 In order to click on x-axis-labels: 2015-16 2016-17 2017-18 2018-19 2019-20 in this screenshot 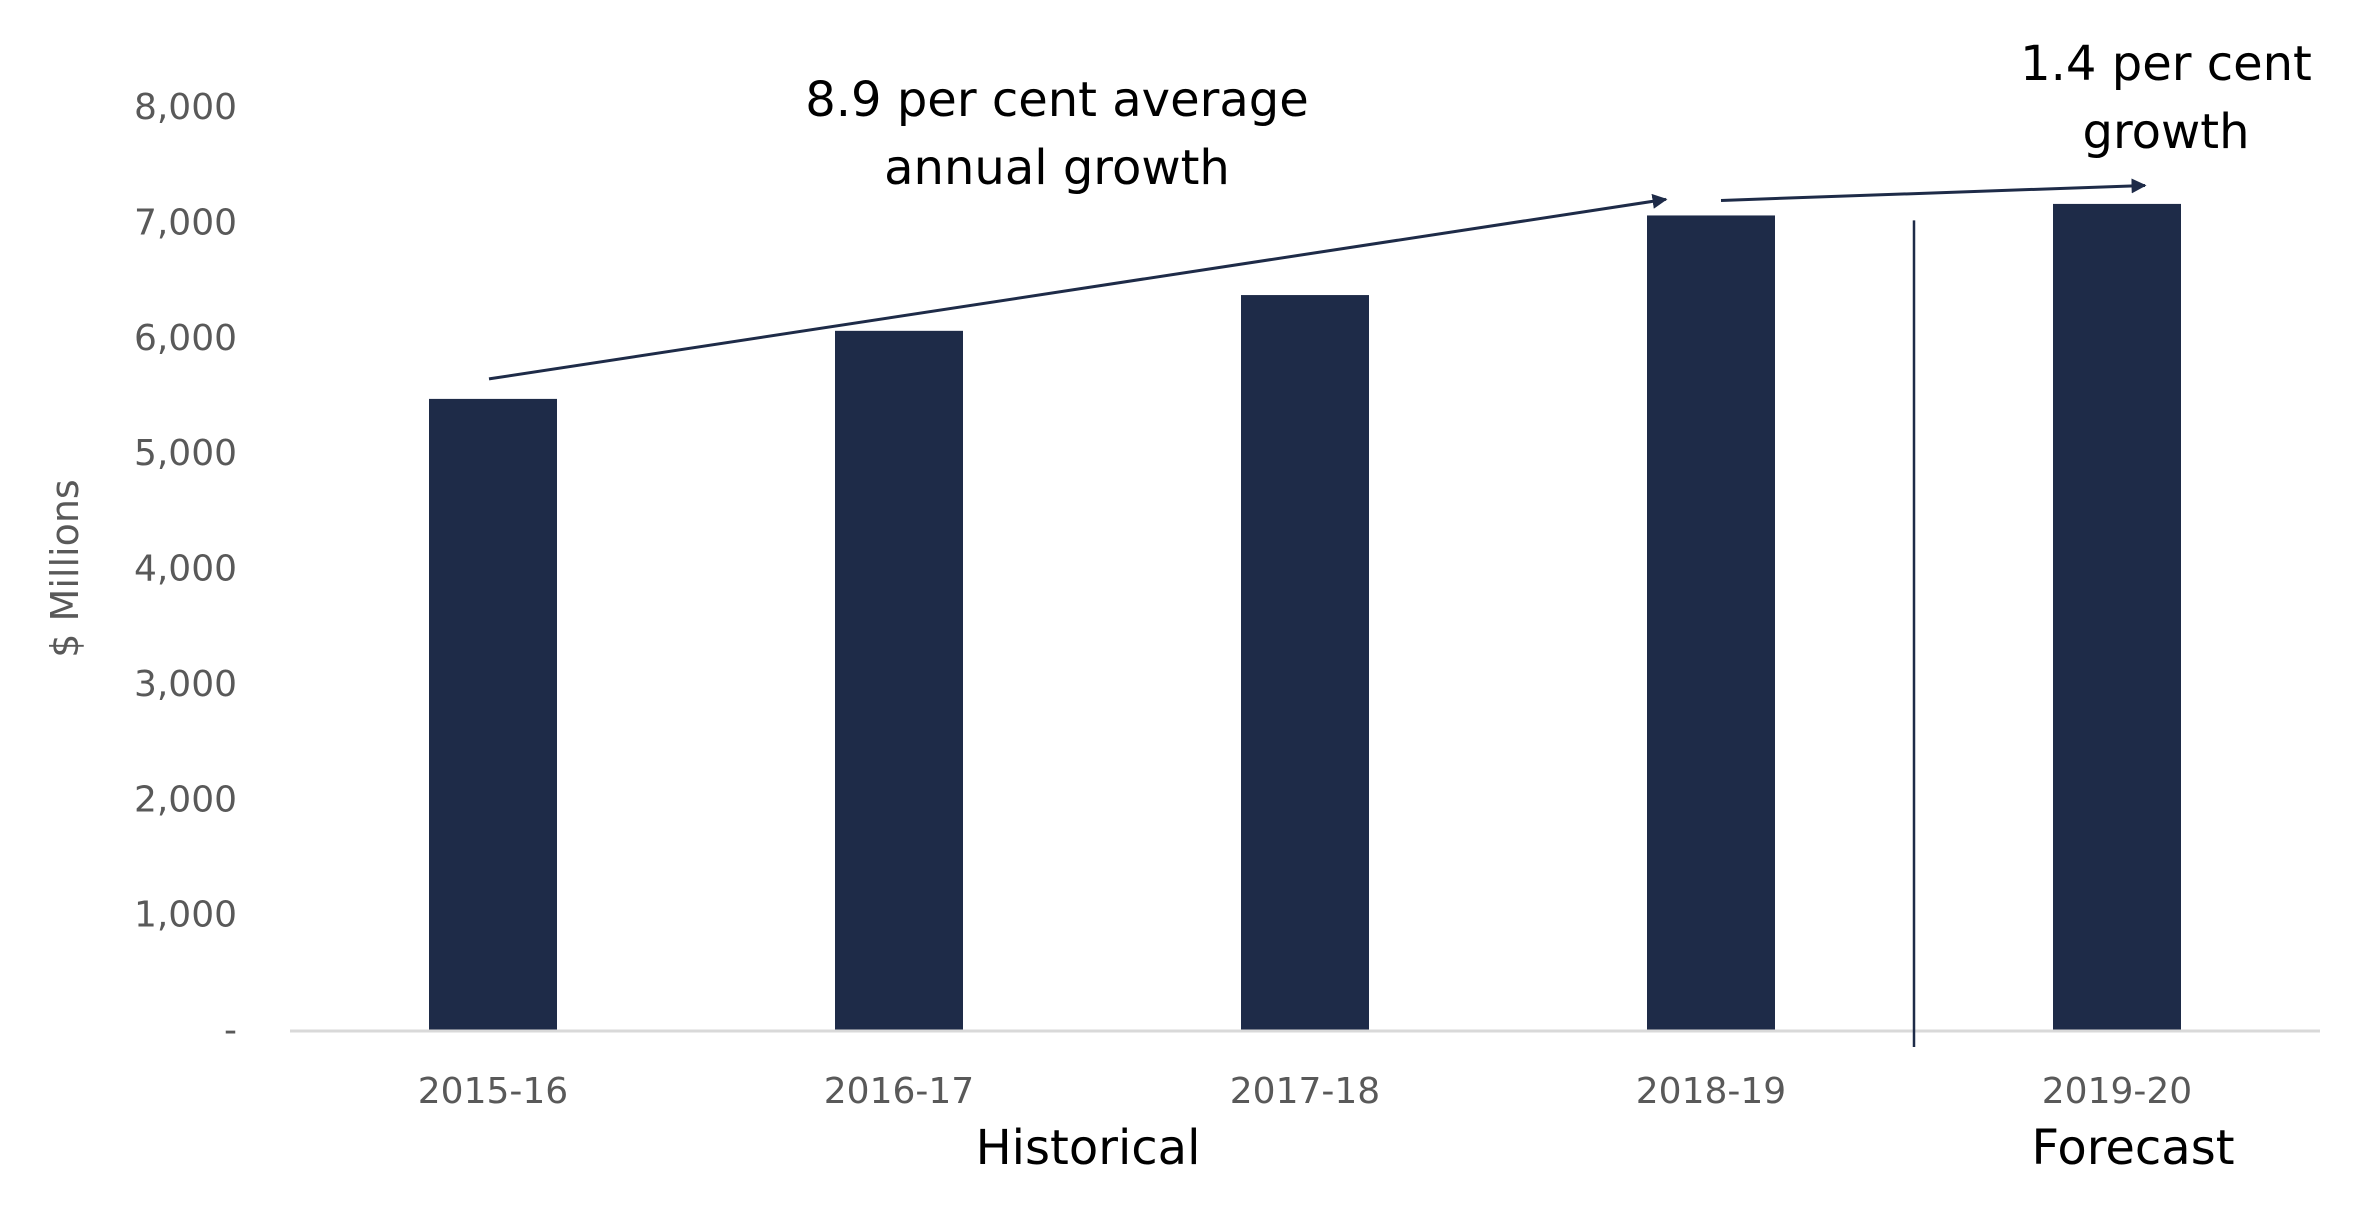, I will do `click(1305, 1091)`.